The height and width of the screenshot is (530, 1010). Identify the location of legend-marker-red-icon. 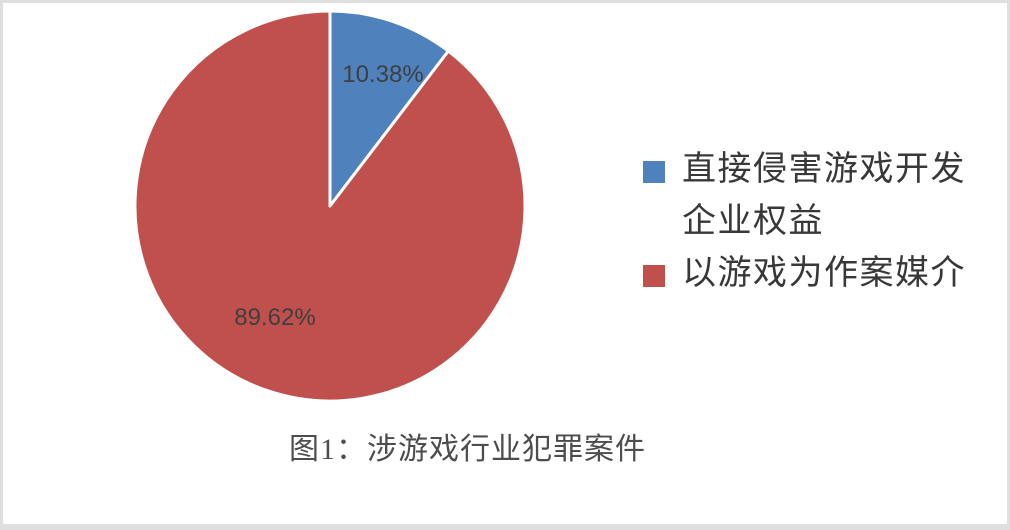
(654, 276).